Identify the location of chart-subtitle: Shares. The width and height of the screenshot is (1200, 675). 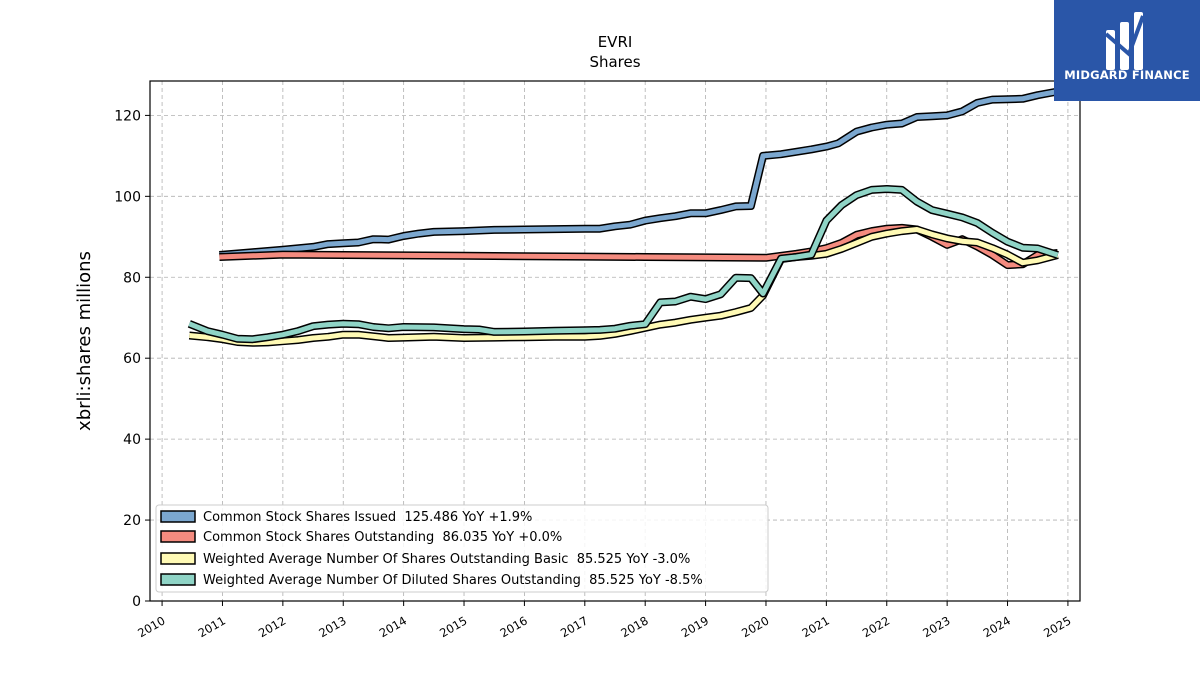
(614, 62).